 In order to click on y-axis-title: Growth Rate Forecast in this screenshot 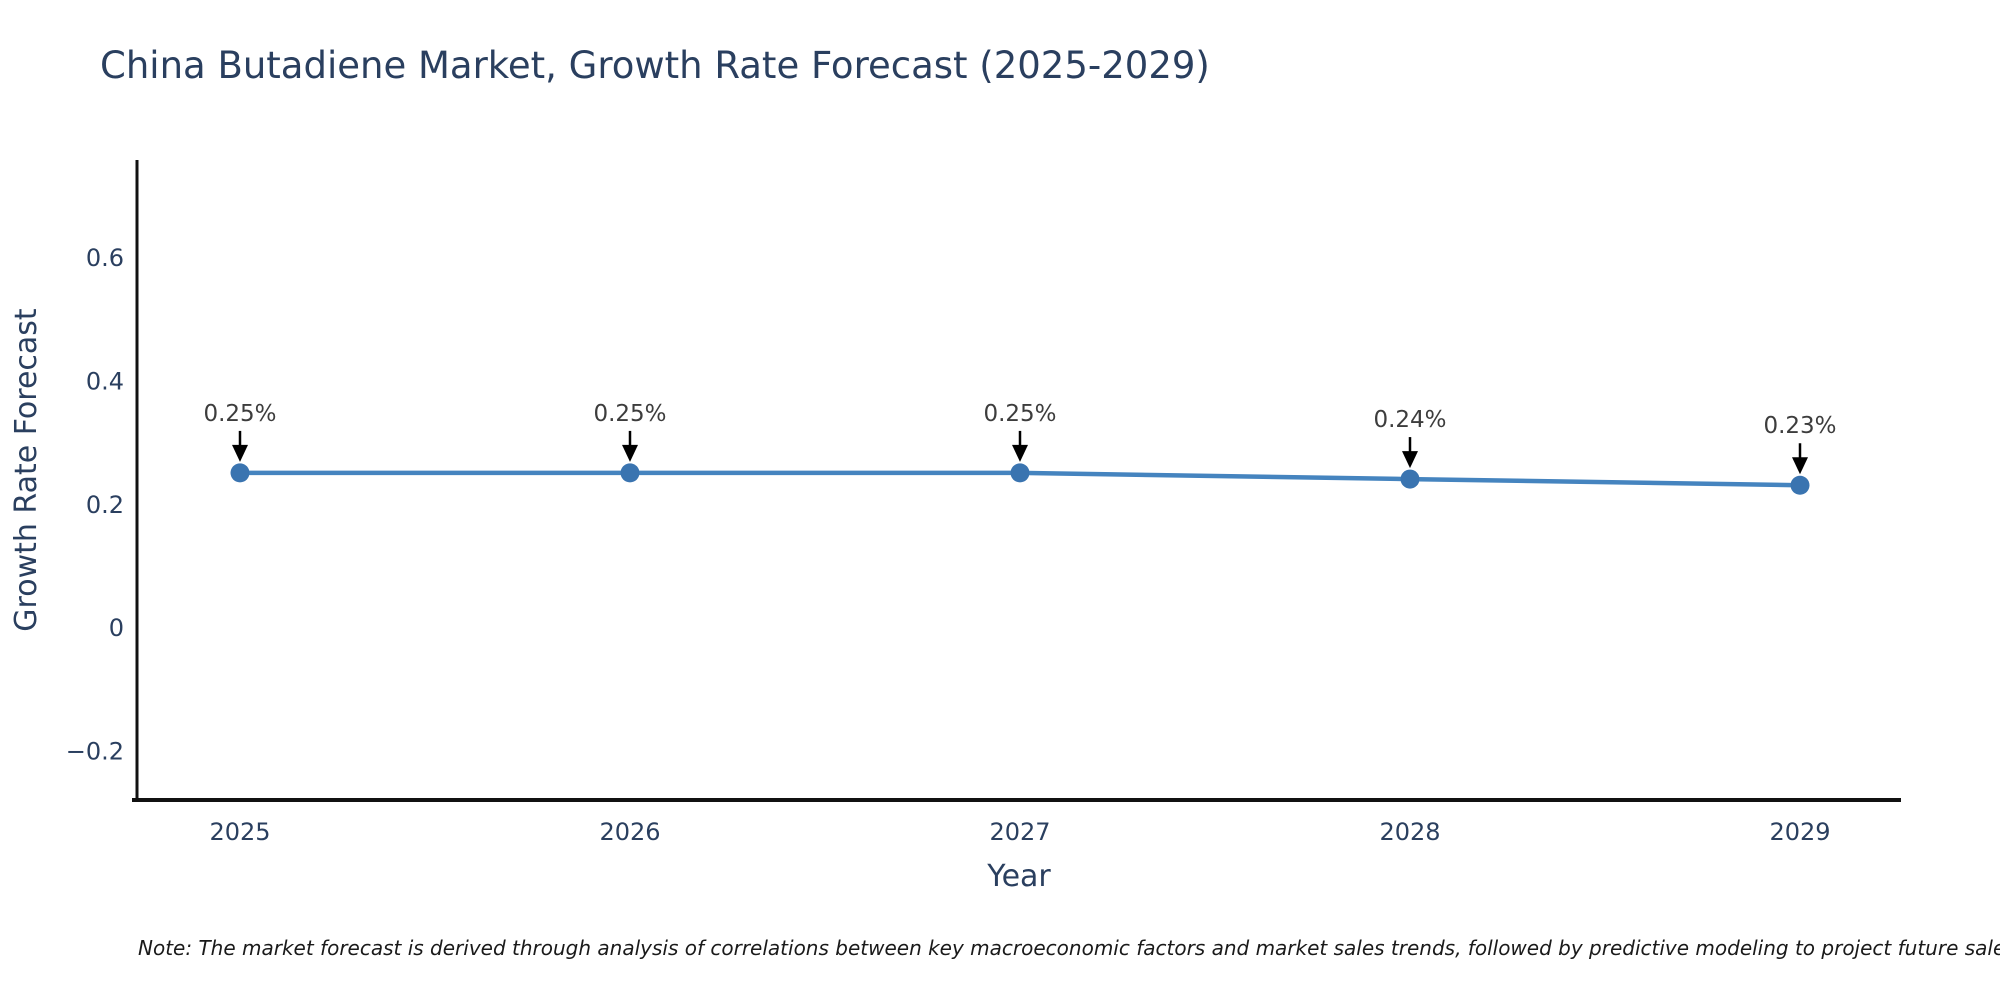, I will do `click(26, 470)`.